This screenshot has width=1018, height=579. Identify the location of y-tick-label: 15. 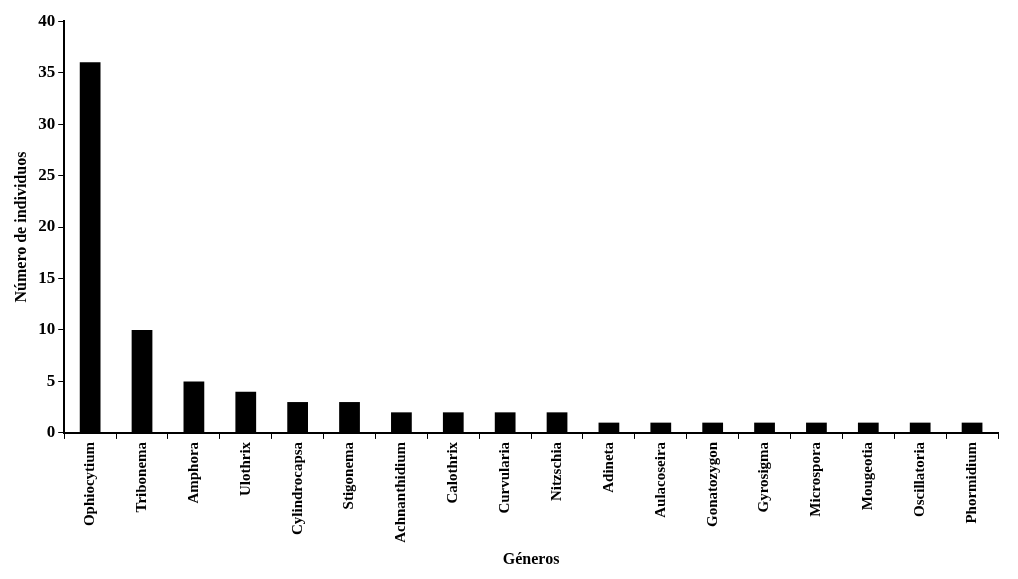
(47, 277).